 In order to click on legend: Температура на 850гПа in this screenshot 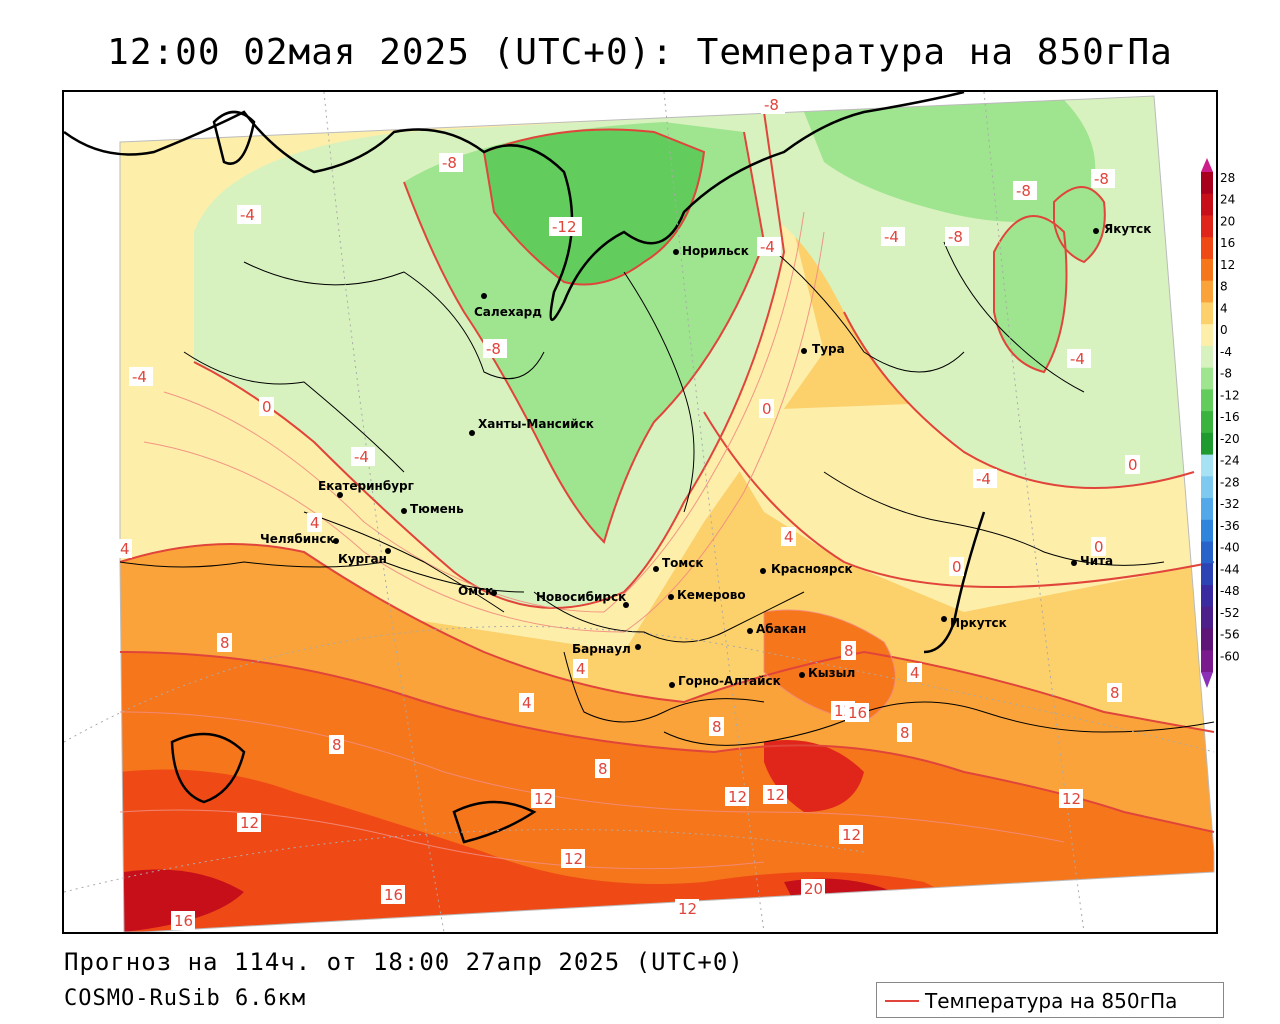, I will do `click(1050, 1000)`.